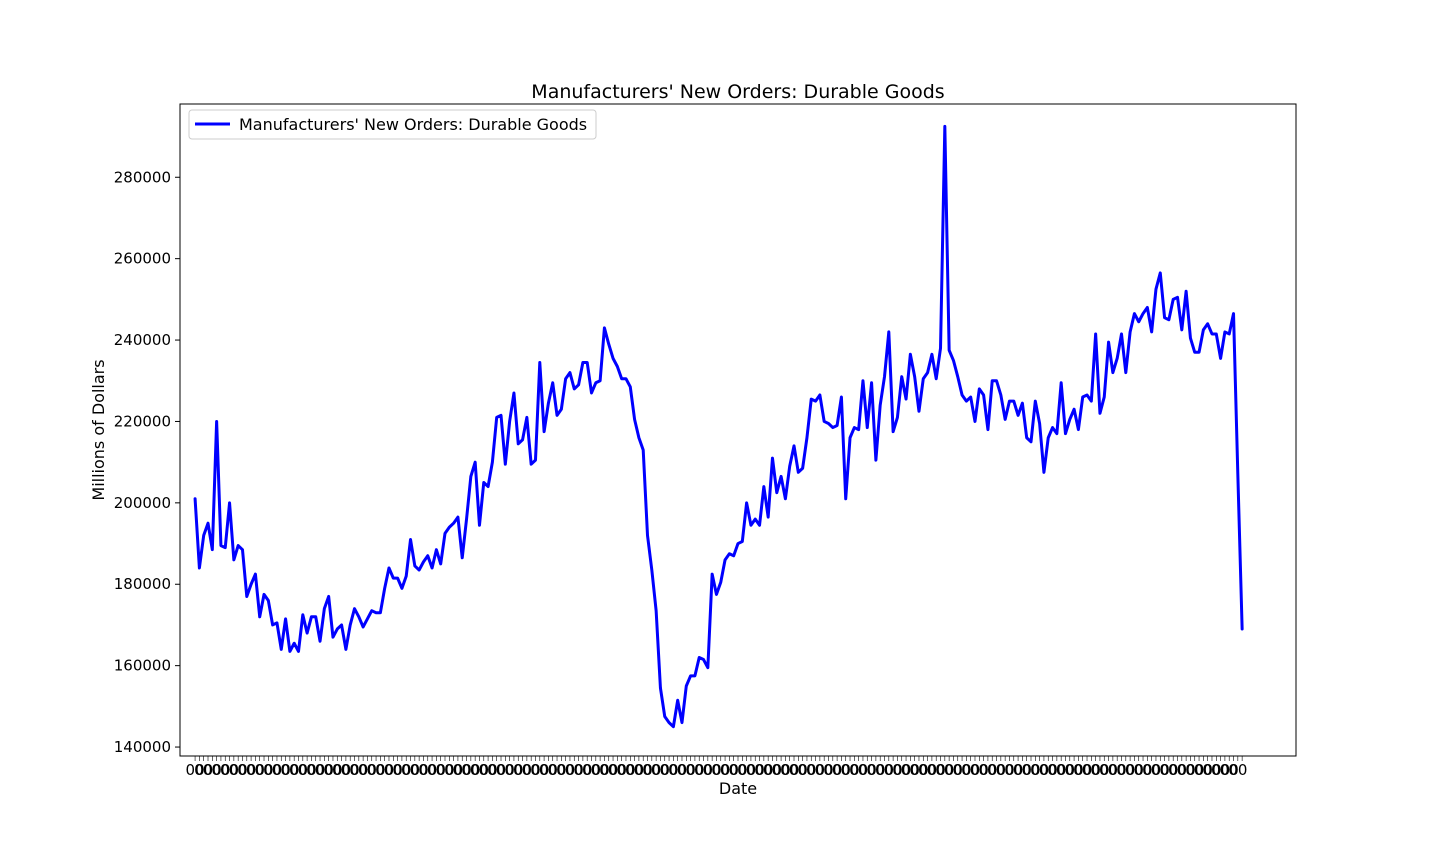  Describe the element at coordinates (142, 421) in the screenshot. I see `y-tick-label: 220000` at that location.